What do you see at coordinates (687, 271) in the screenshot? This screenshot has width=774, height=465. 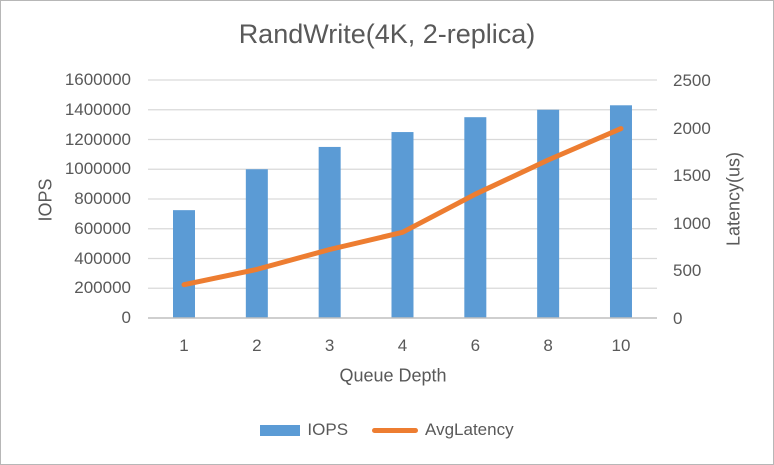 I see `tick-label: 500` at bounding box center [687, 271].